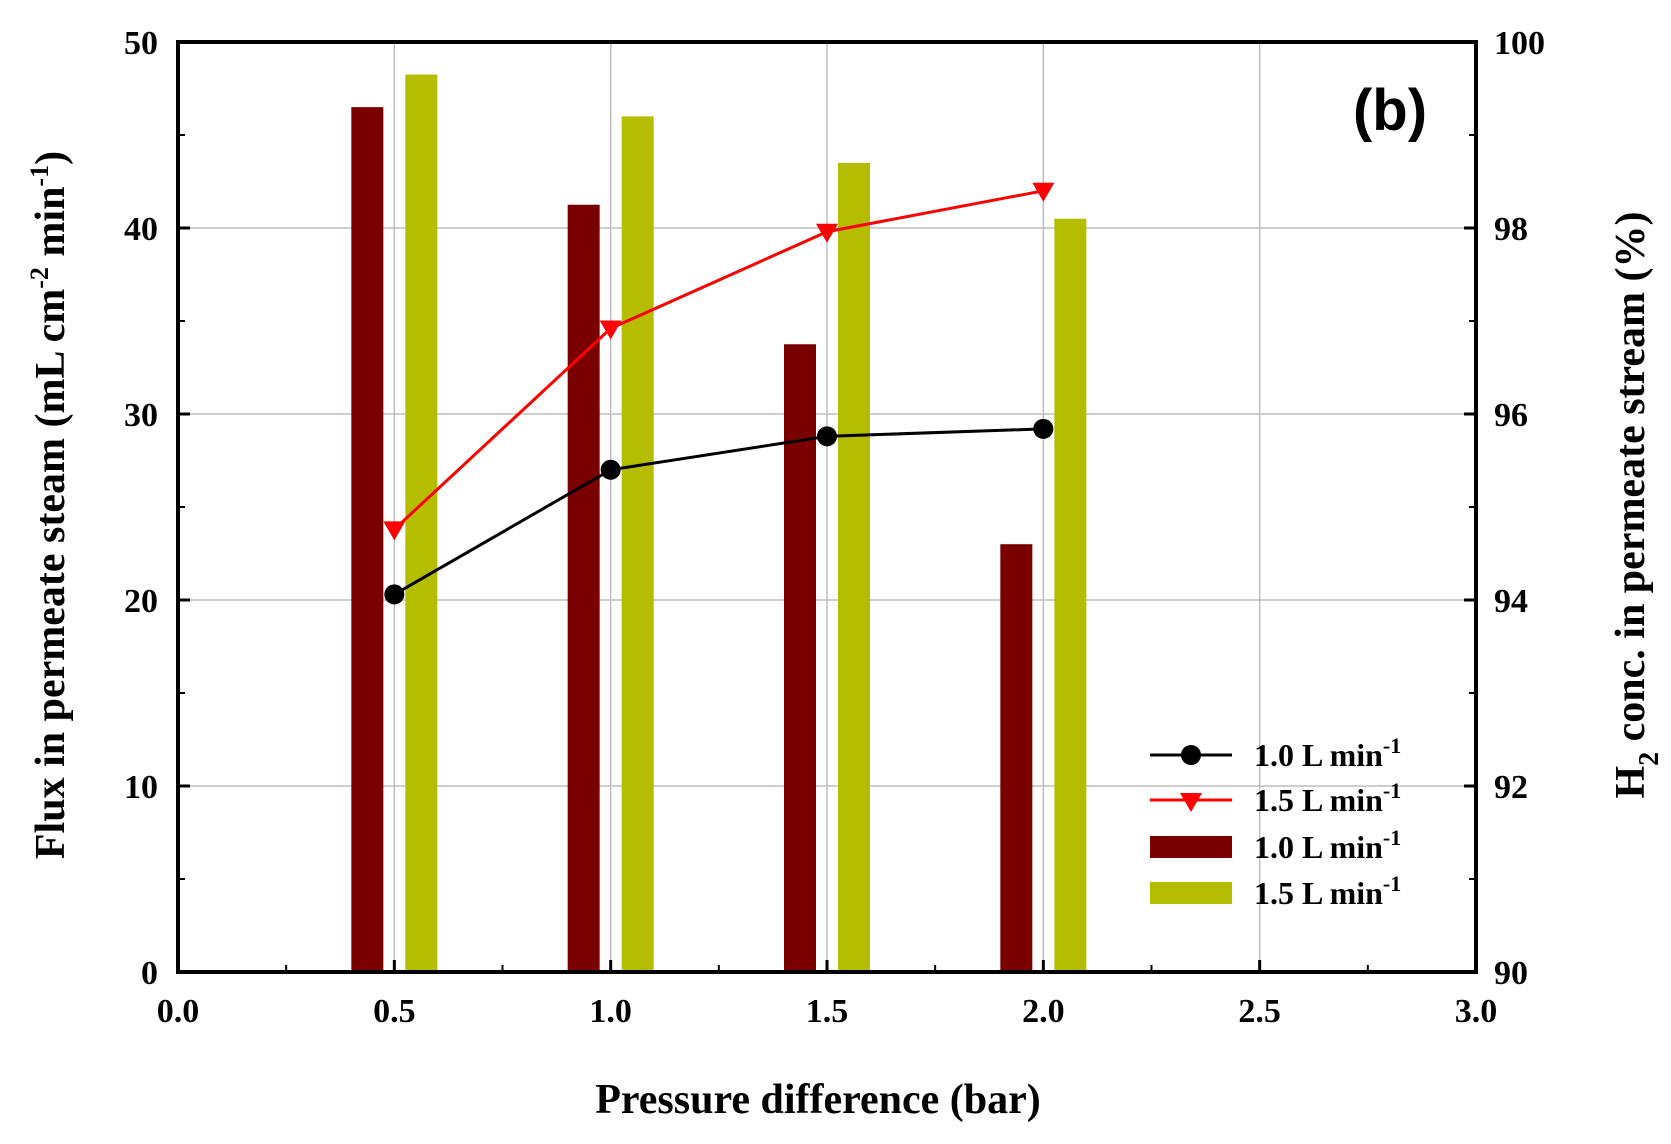 This screenshot has width=1671, height=1144. What do you see at coordinates (1390, 110) in the screenshot?
I see `panel-label: (b)` at bounding box center [1390, 110].